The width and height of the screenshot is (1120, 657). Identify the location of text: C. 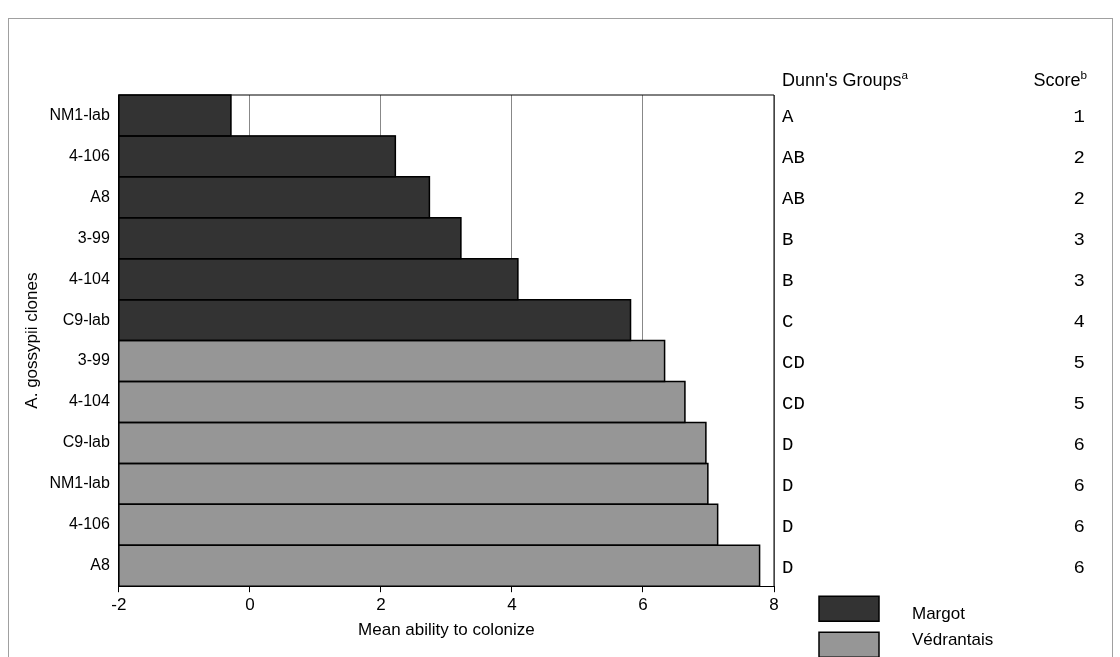
(788, 322).